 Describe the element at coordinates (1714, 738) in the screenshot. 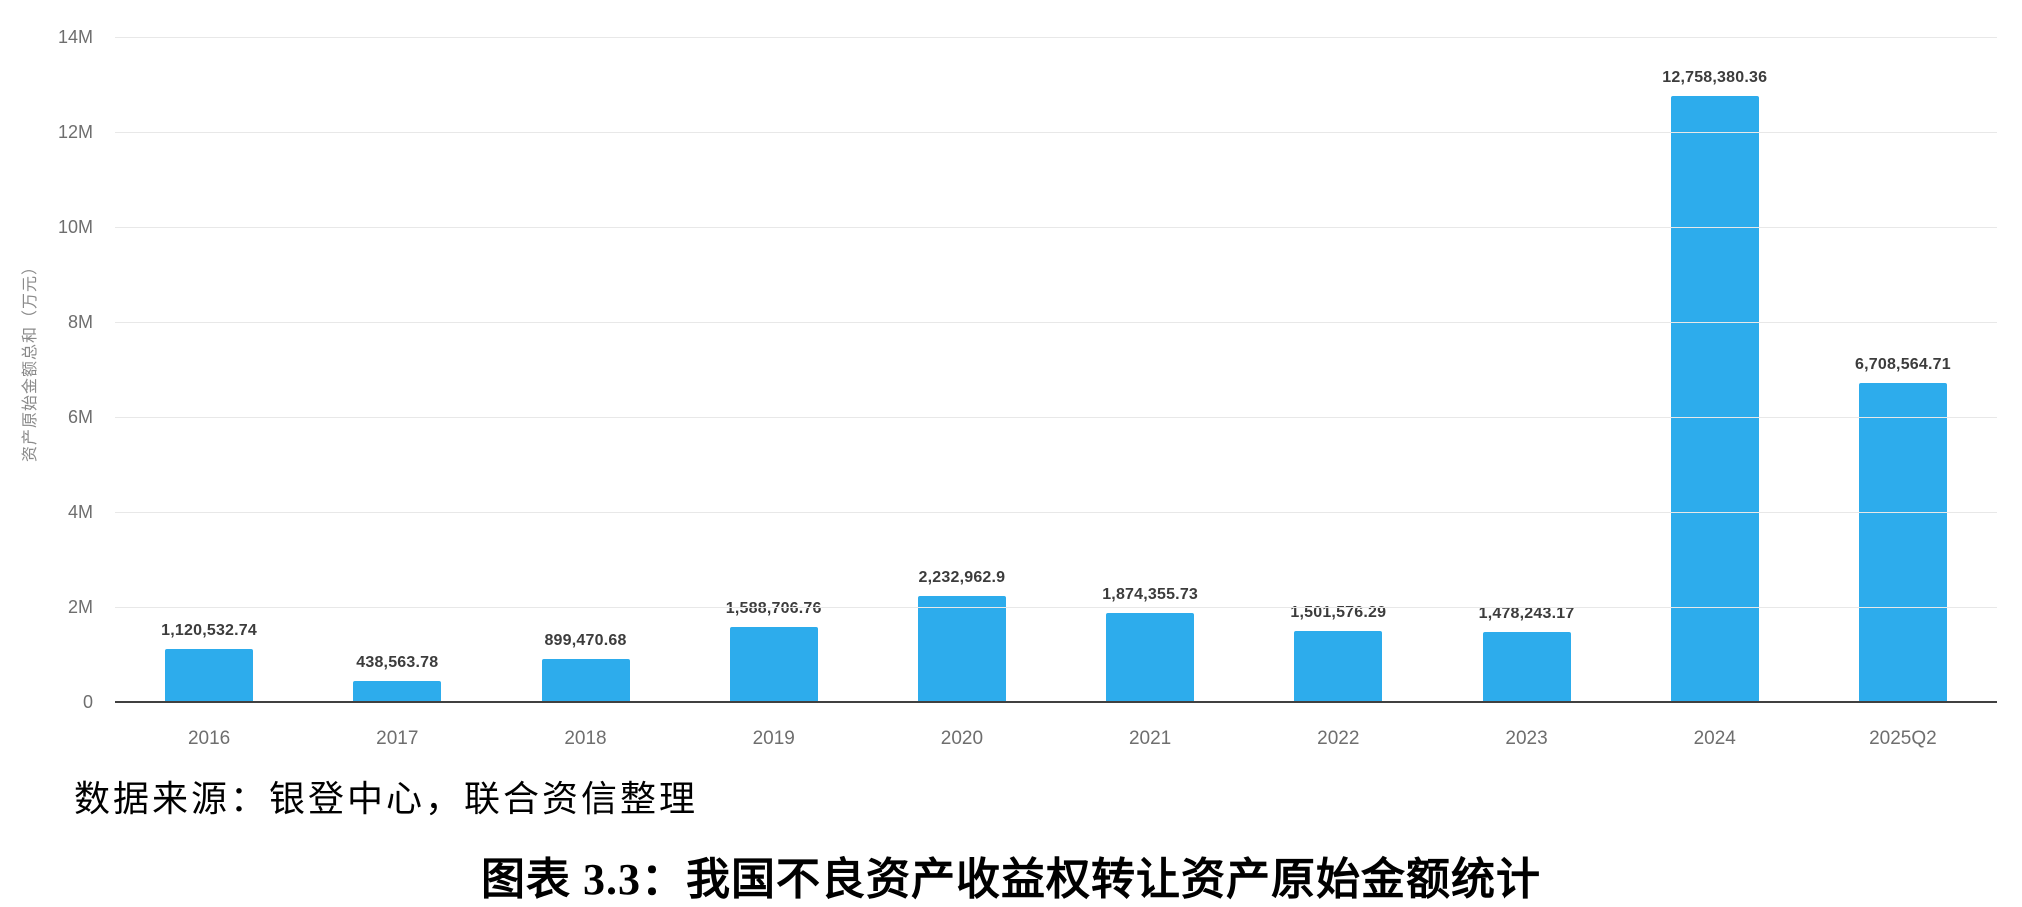

I see `x-axis-label: 2024` at that location.